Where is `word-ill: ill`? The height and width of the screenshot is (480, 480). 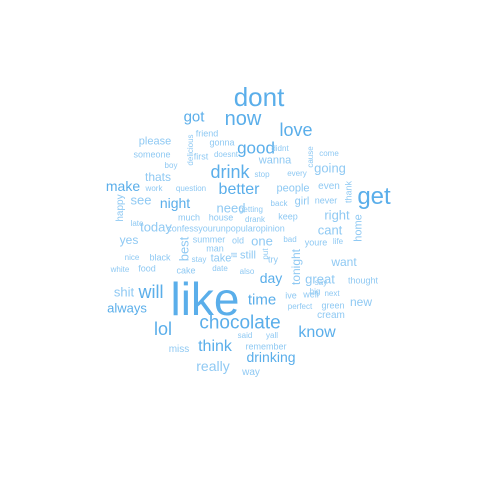
word-ill: ill is located at coordinates (234, 255).